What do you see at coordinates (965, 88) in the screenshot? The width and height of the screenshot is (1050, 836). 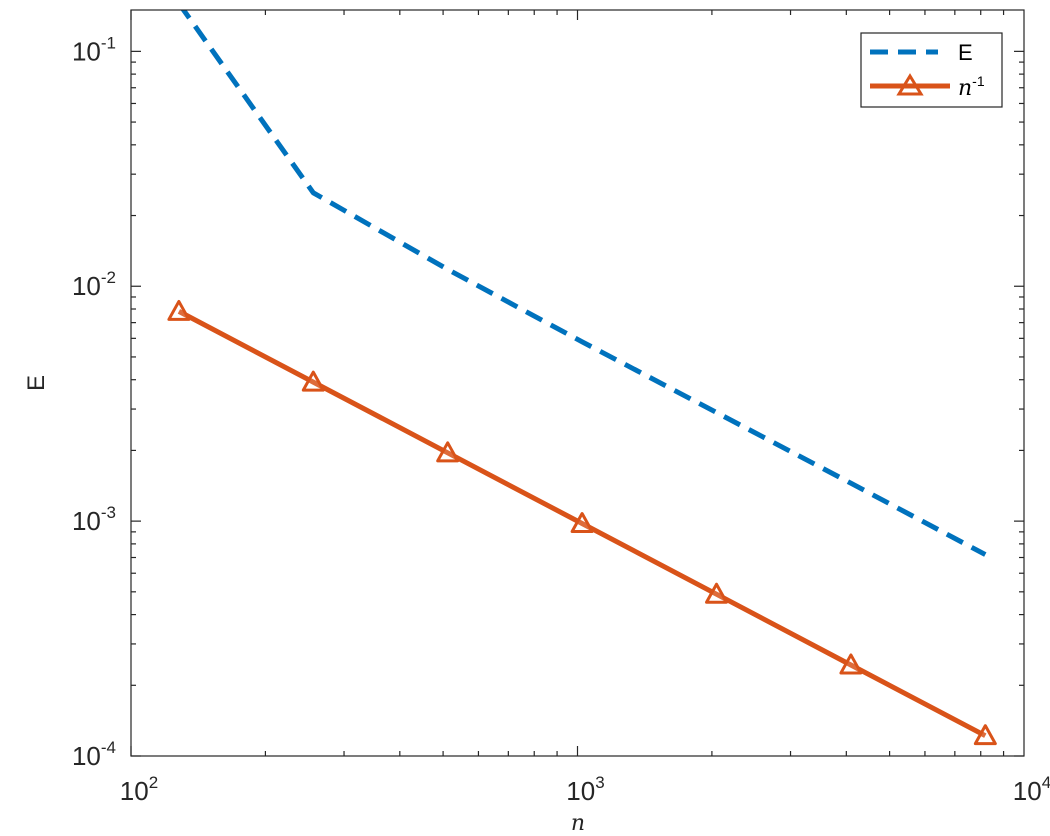 I see `legend-label-n-base: n` at bounding box center [965, 88].